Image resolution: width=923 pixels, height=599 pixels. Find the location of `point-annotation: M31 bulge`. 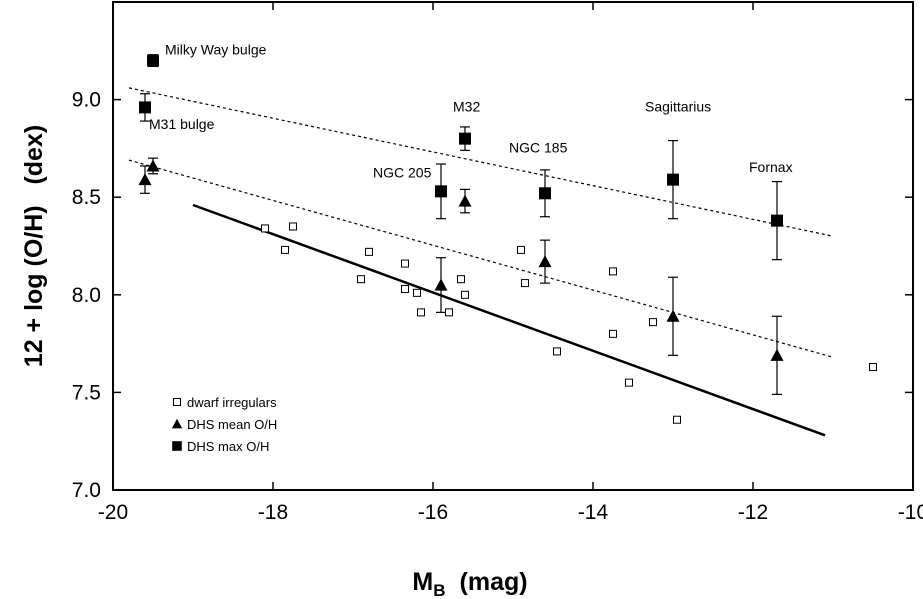

point-annotation: M31 bulge is located at coordinates (182, 124).